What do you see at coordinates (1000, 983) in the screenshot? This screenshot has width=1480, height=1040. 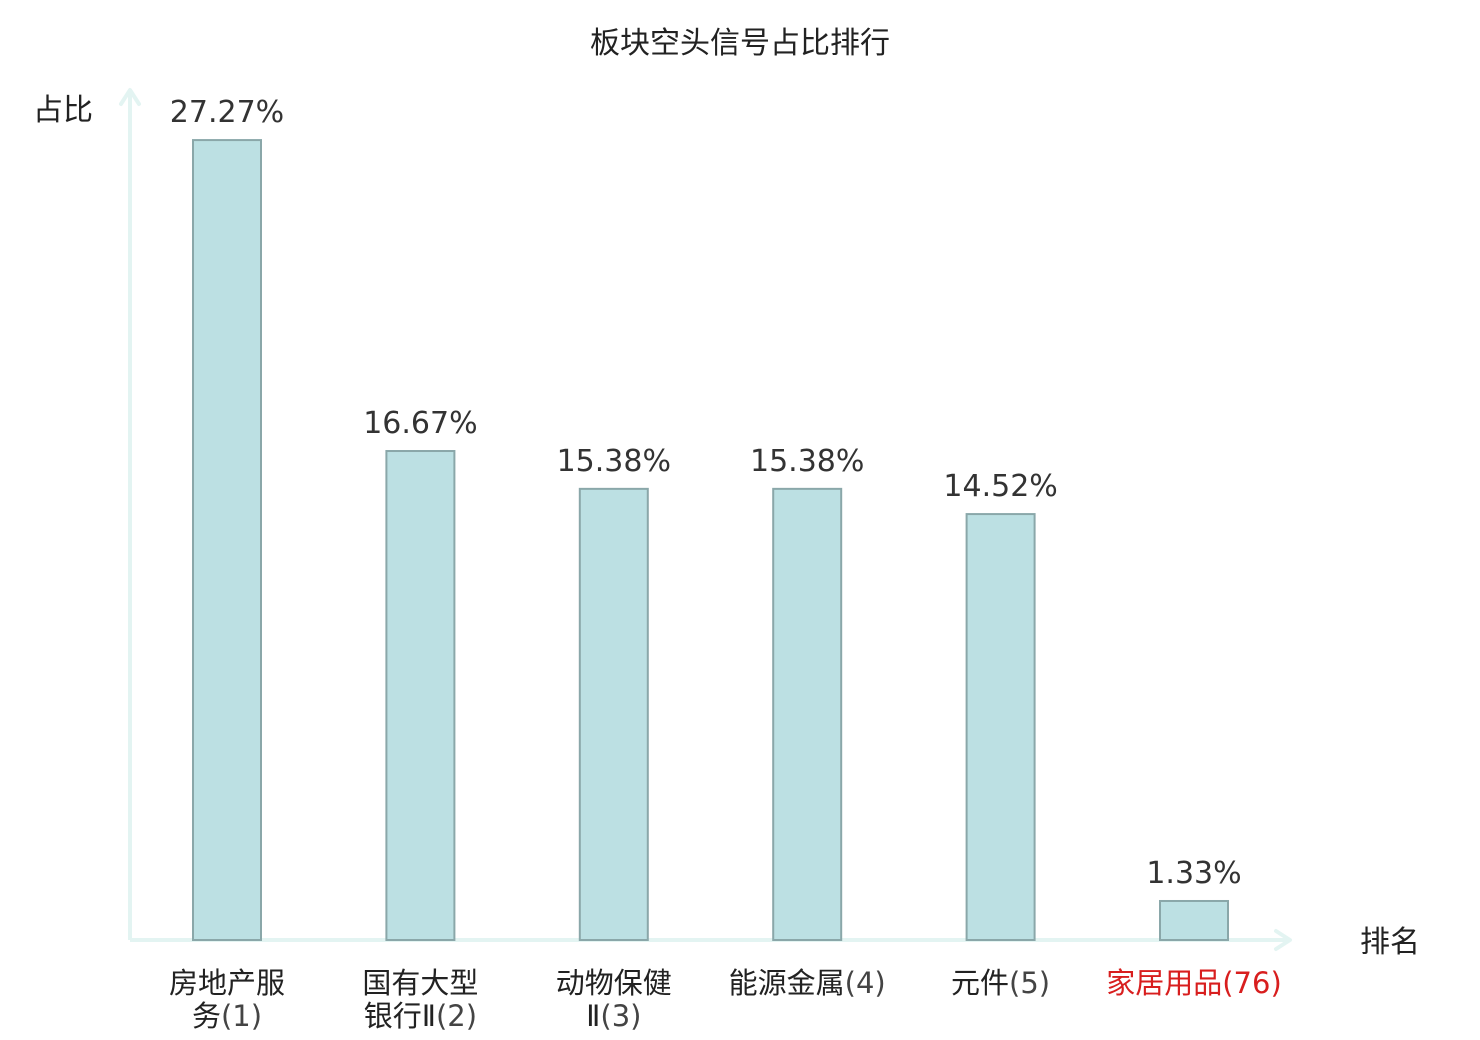 I see `x-tick-label: 元件(5)` at bounding box center [1000, 983].